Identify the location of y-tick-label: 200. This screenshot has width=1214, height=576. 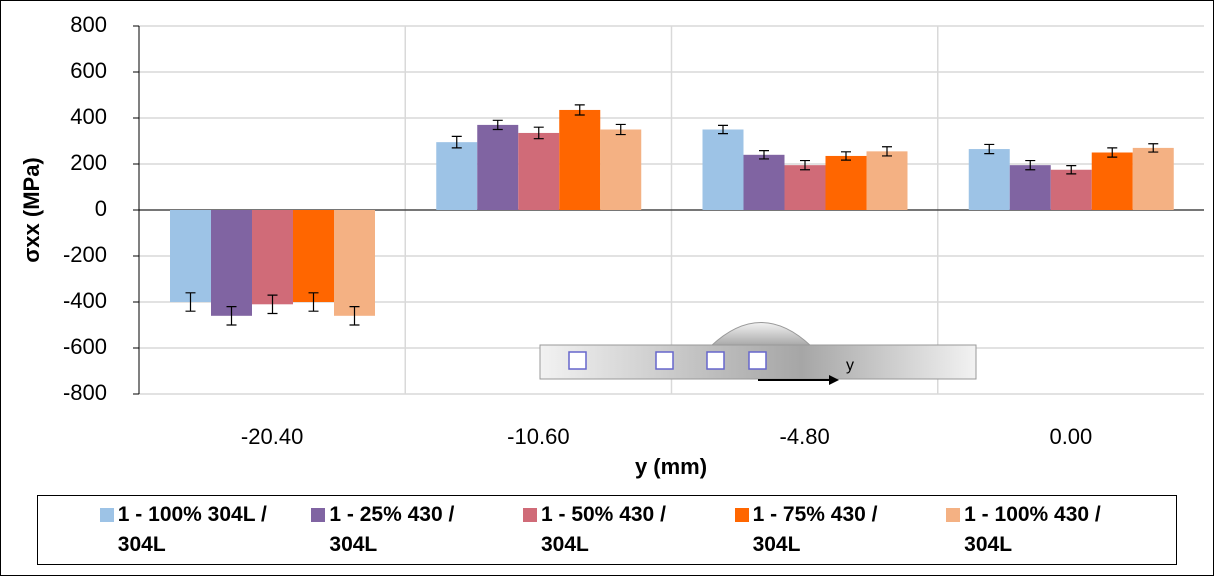
(88, 162).